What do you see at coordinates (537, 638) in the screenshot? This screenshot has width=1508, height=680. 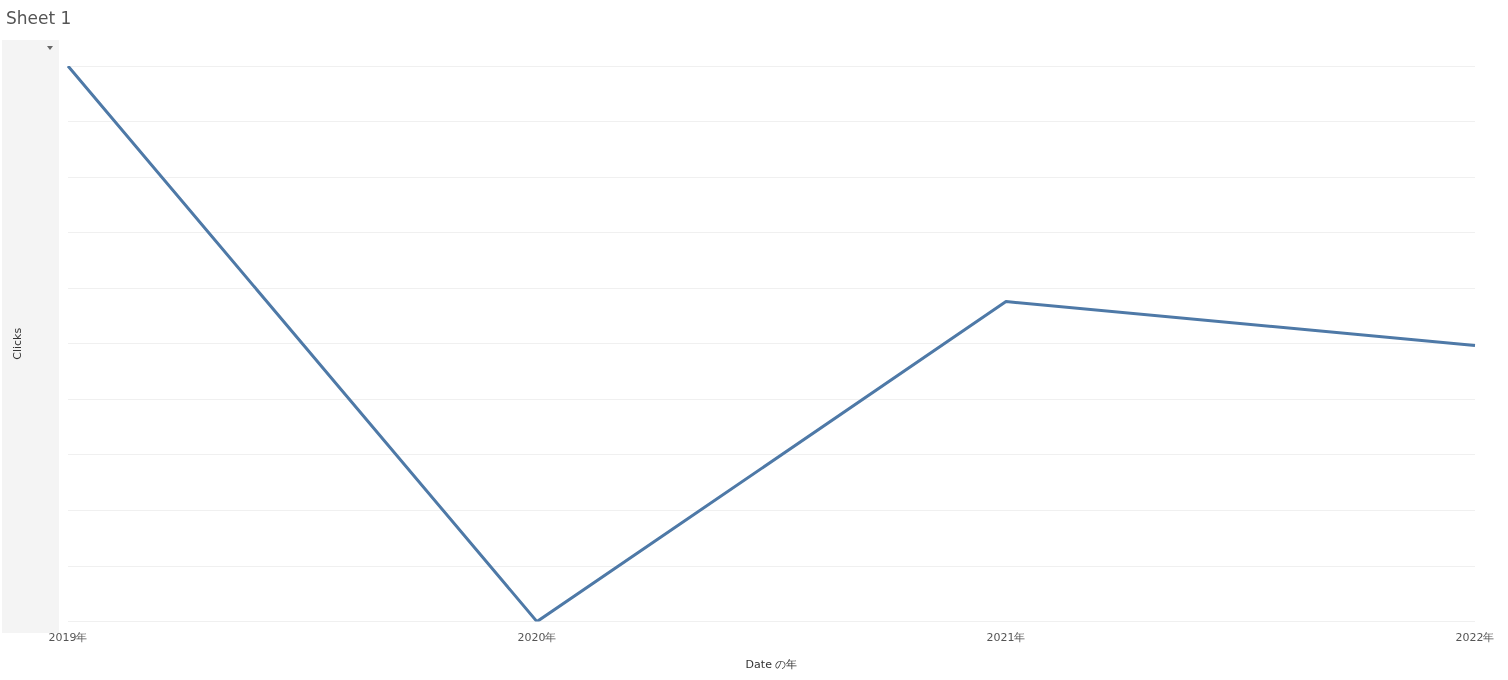 I see `x-tick-label: 2020年` at bounding box center [537, 638].